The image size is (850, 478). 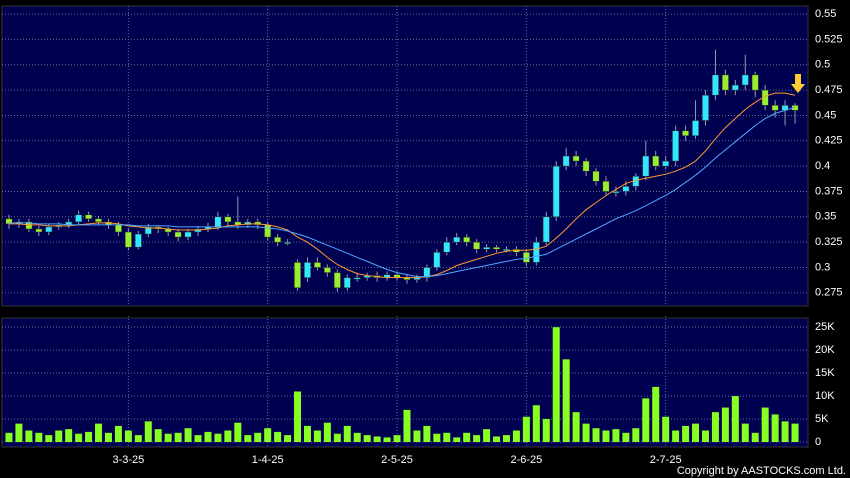 What do you see at coordinates (825, 350) in the screenshot?
I see `y-tick-label: 20K` at bounding box center [825, 350].